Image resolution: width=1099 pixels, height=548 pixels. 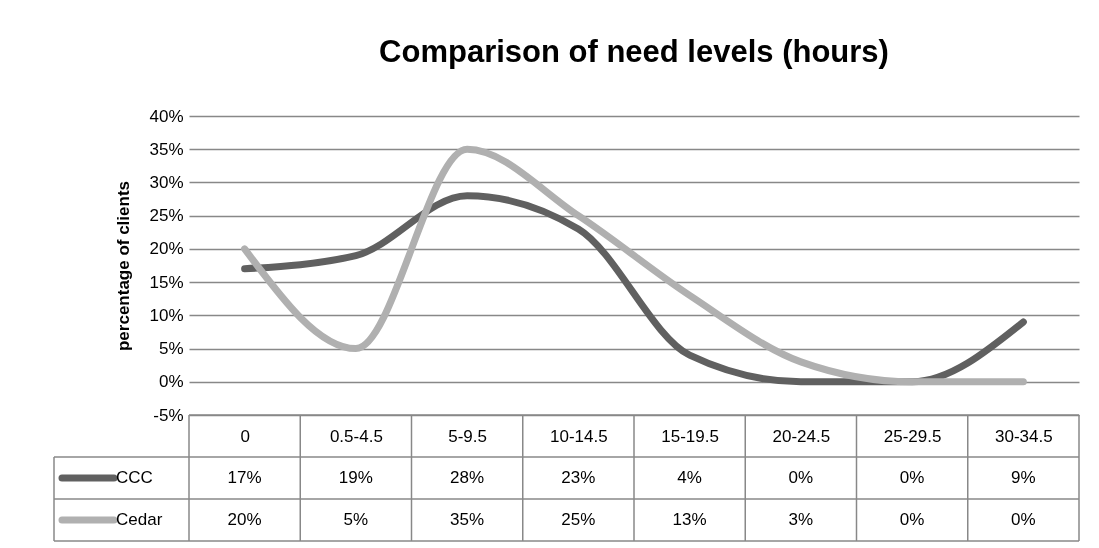 What do you see at coordinates (171, 382) in the screenshot?
I see `y-tick-label: 0%` at bounding box center [171, 382].